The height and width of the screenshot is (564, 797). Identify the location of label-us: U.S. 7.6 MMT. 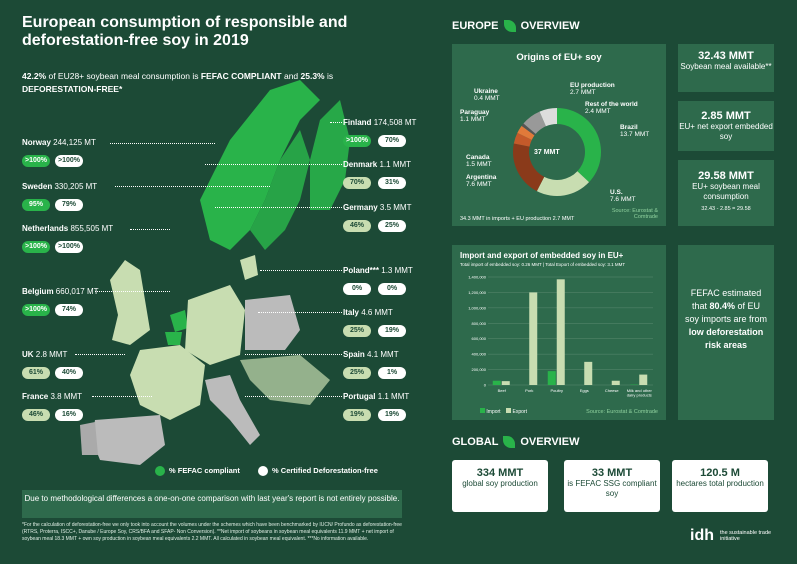
(623, 196).